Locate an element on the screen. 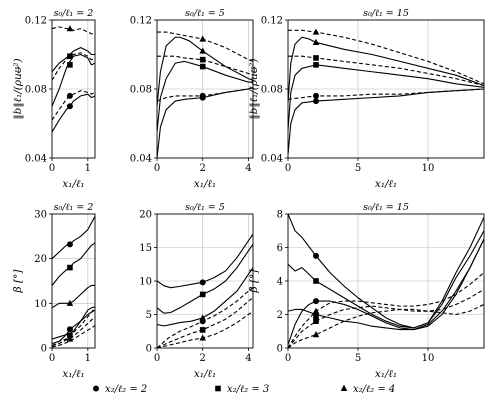  panel-1: 0 1 0.04 0.08 0.12 s₀/ℓ₁ = 2 x₁/ℓ₁ ‖b‖ℓ₁/(ρuᵿ²) is located at coordinates (54, 99).